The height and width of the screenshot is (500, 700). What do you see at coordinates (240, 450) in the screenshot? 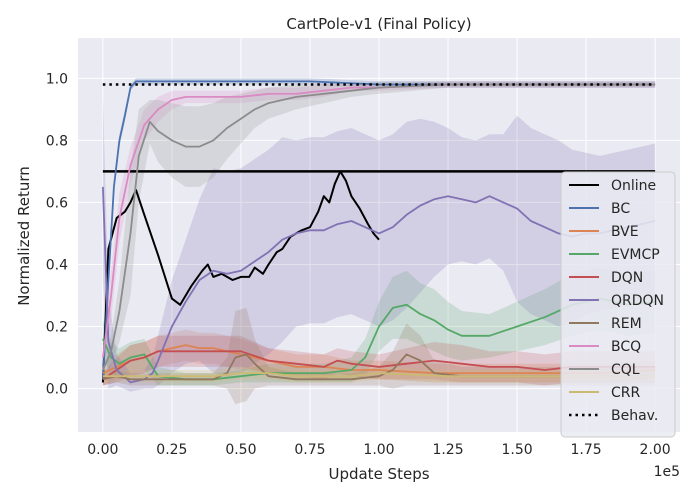
I see `x-tick-label: 0.50` at bounding box center [240, 450].